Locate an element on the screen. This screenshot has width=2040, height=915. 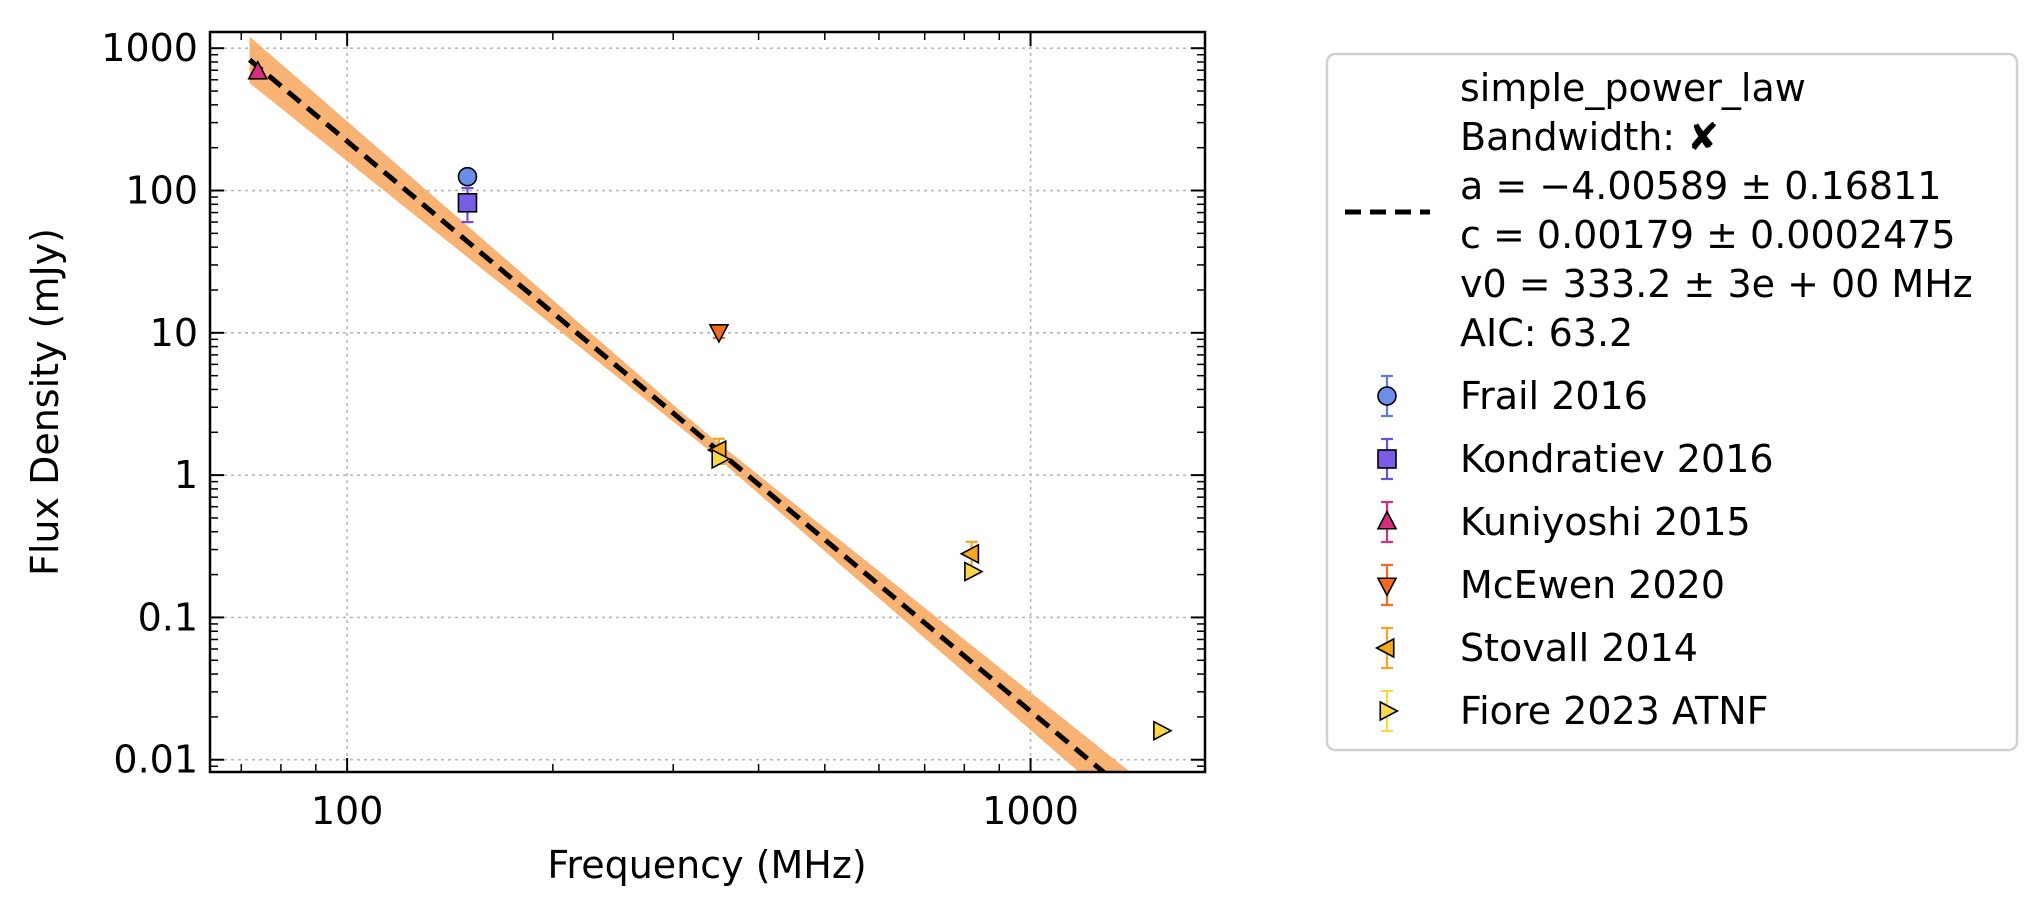
legend-fit-text: Bandwidth: ✘ is located at coordinates (1589, 137).